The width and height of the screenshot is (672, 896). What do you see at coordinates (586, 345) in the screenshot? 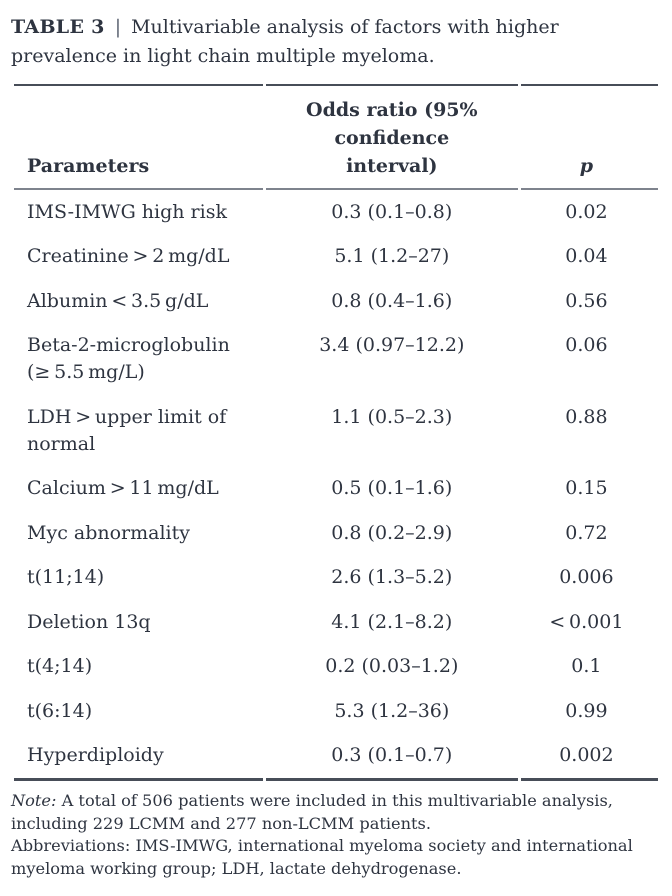
I see `cell-p-value: 0.06` at bounding box center [586, 345].